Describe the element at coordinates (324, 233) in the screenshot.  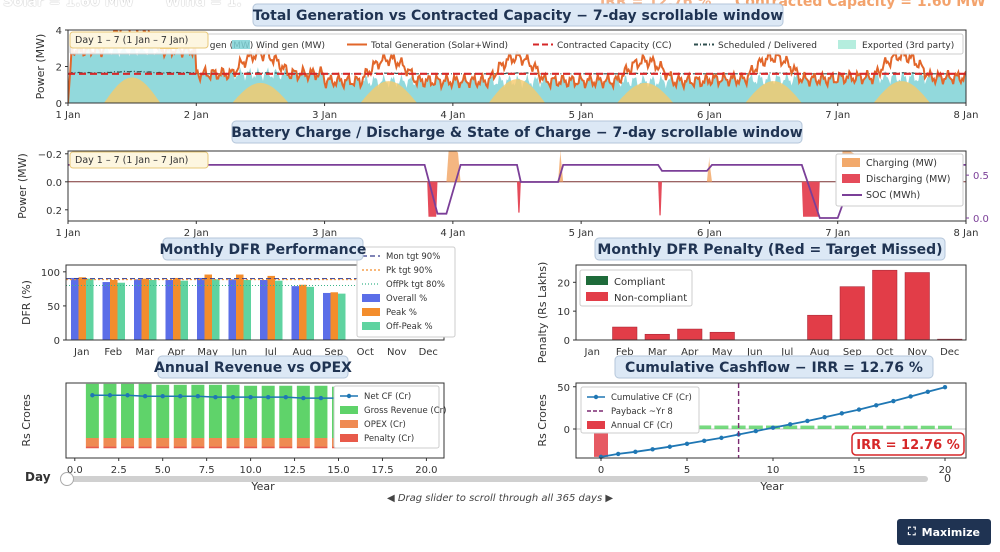
I see `battery-xtick-label: 3 Jan` at that location.